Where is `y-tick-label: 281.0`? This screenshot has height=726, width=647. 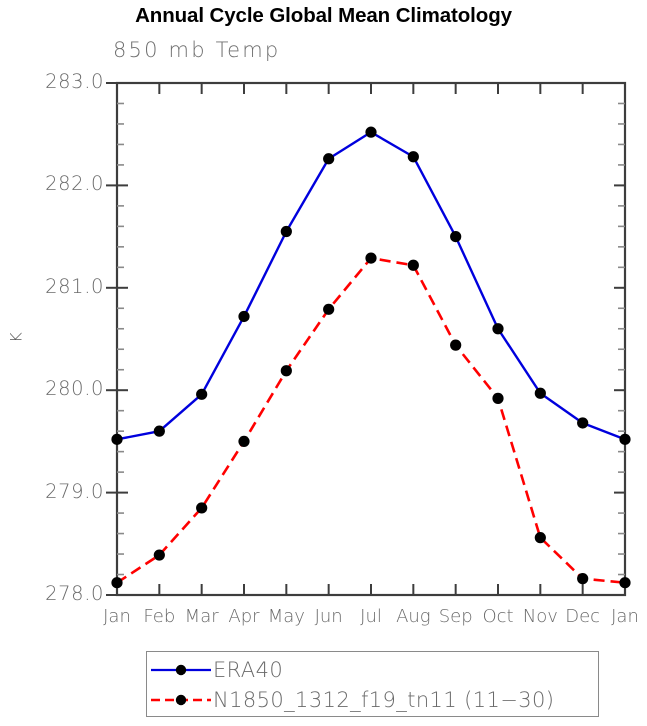
y-tick-label: 281.0 is located at coordinates (74, 286).